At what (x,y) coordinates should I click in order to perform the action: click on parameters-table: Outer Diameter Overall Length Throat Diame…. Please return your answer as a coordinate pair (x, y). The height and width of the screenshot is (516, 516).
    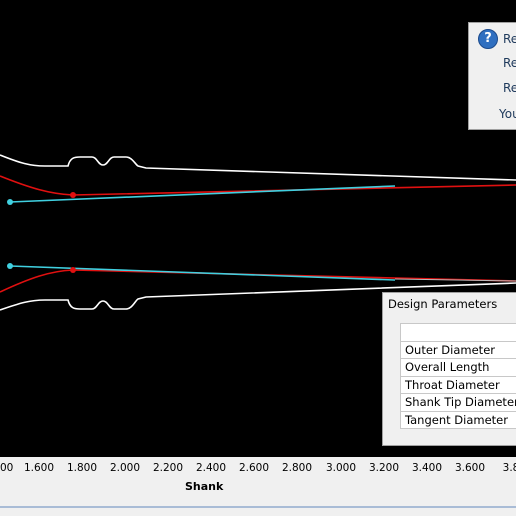
    Looking at the image, I should click on (458, 376).